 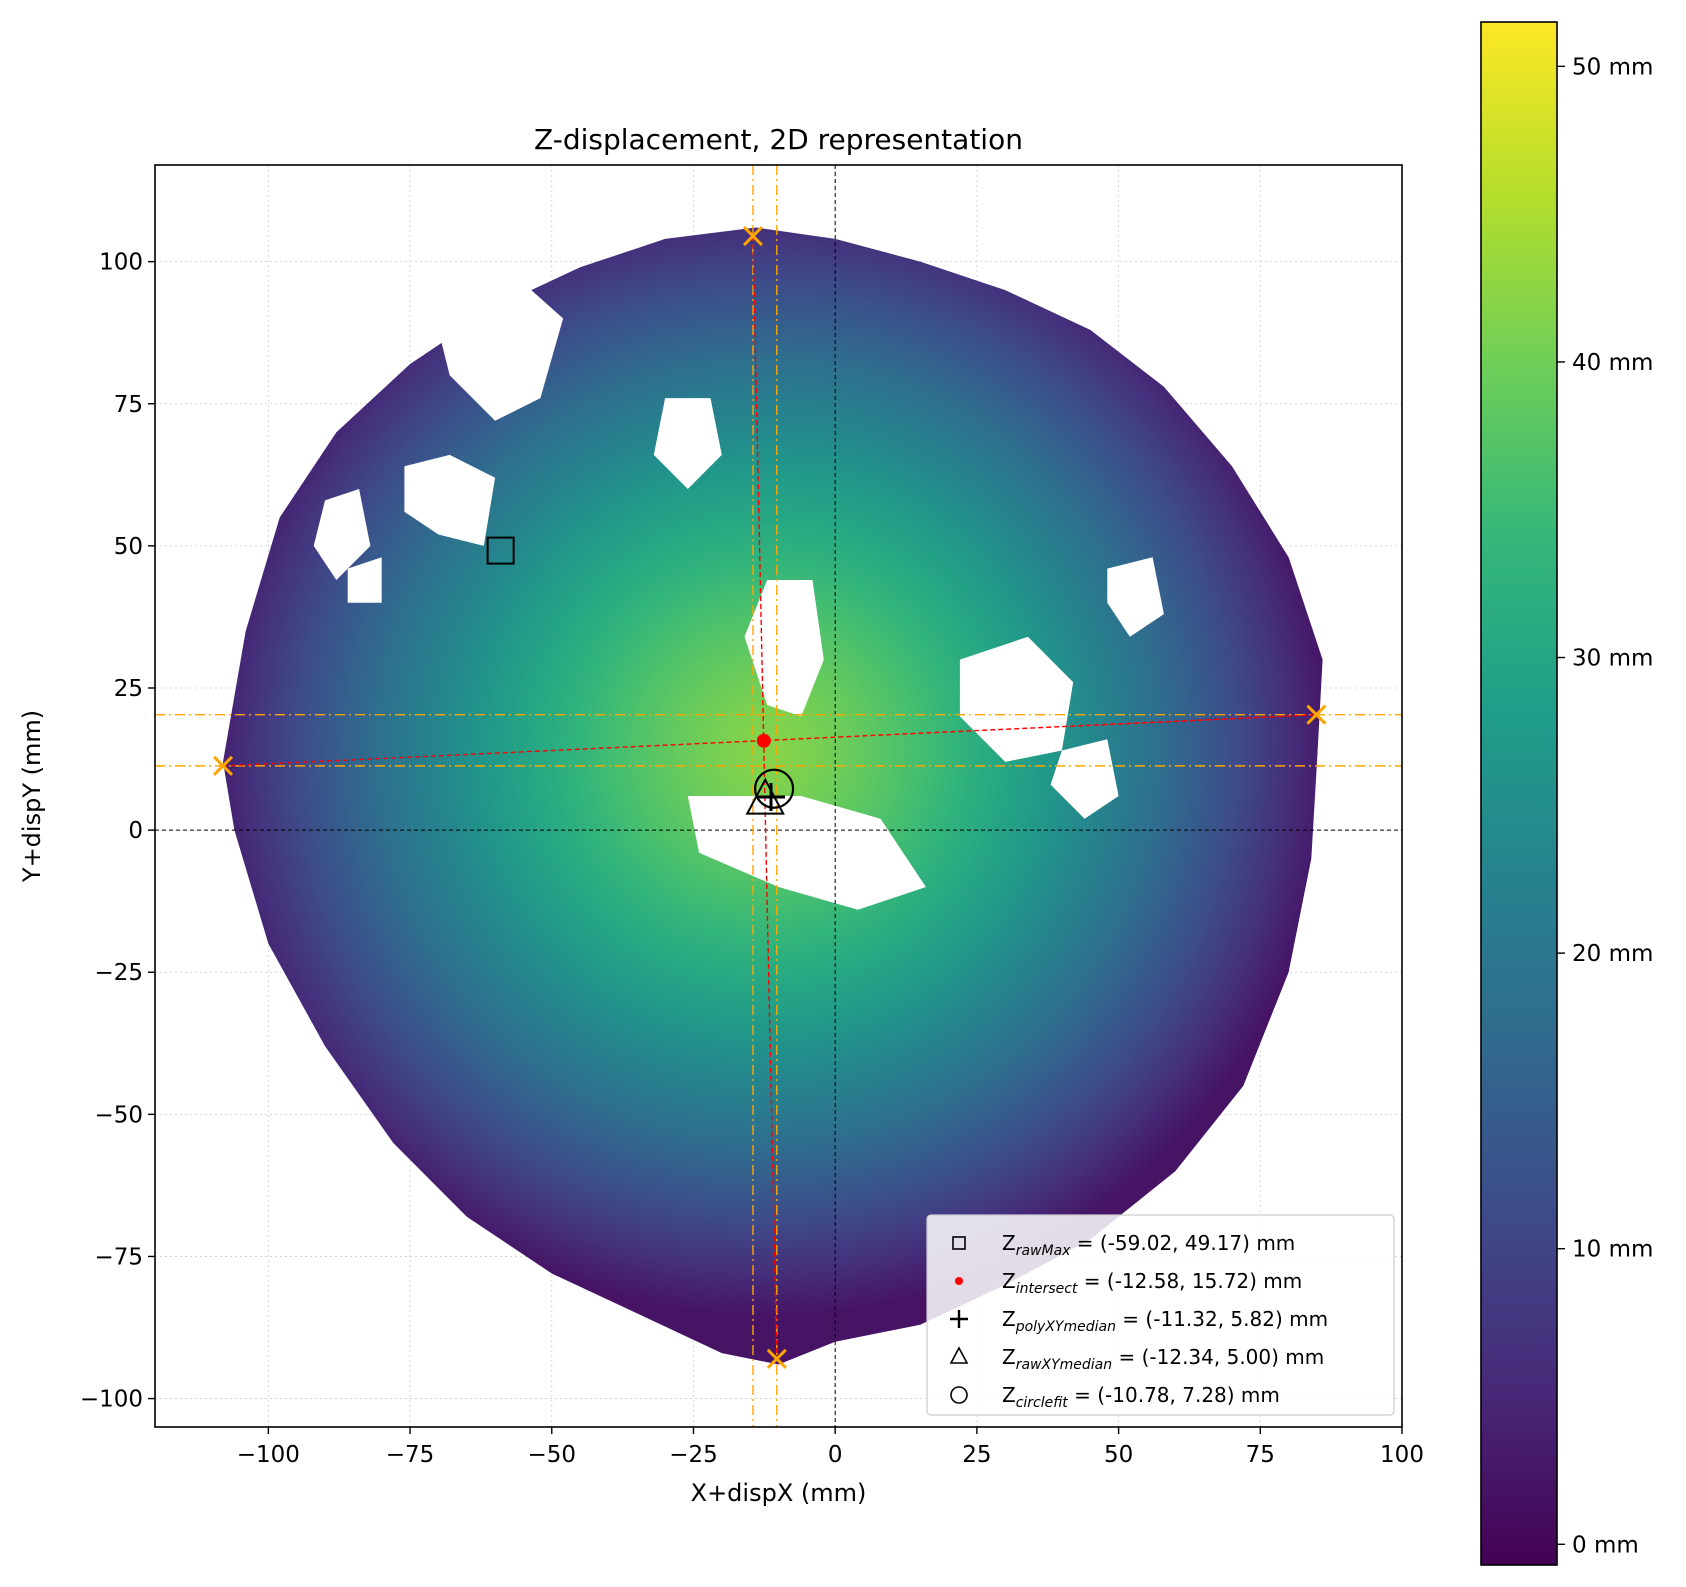 I want to click on legend-circle-icon, so click(x=959, y=1395).